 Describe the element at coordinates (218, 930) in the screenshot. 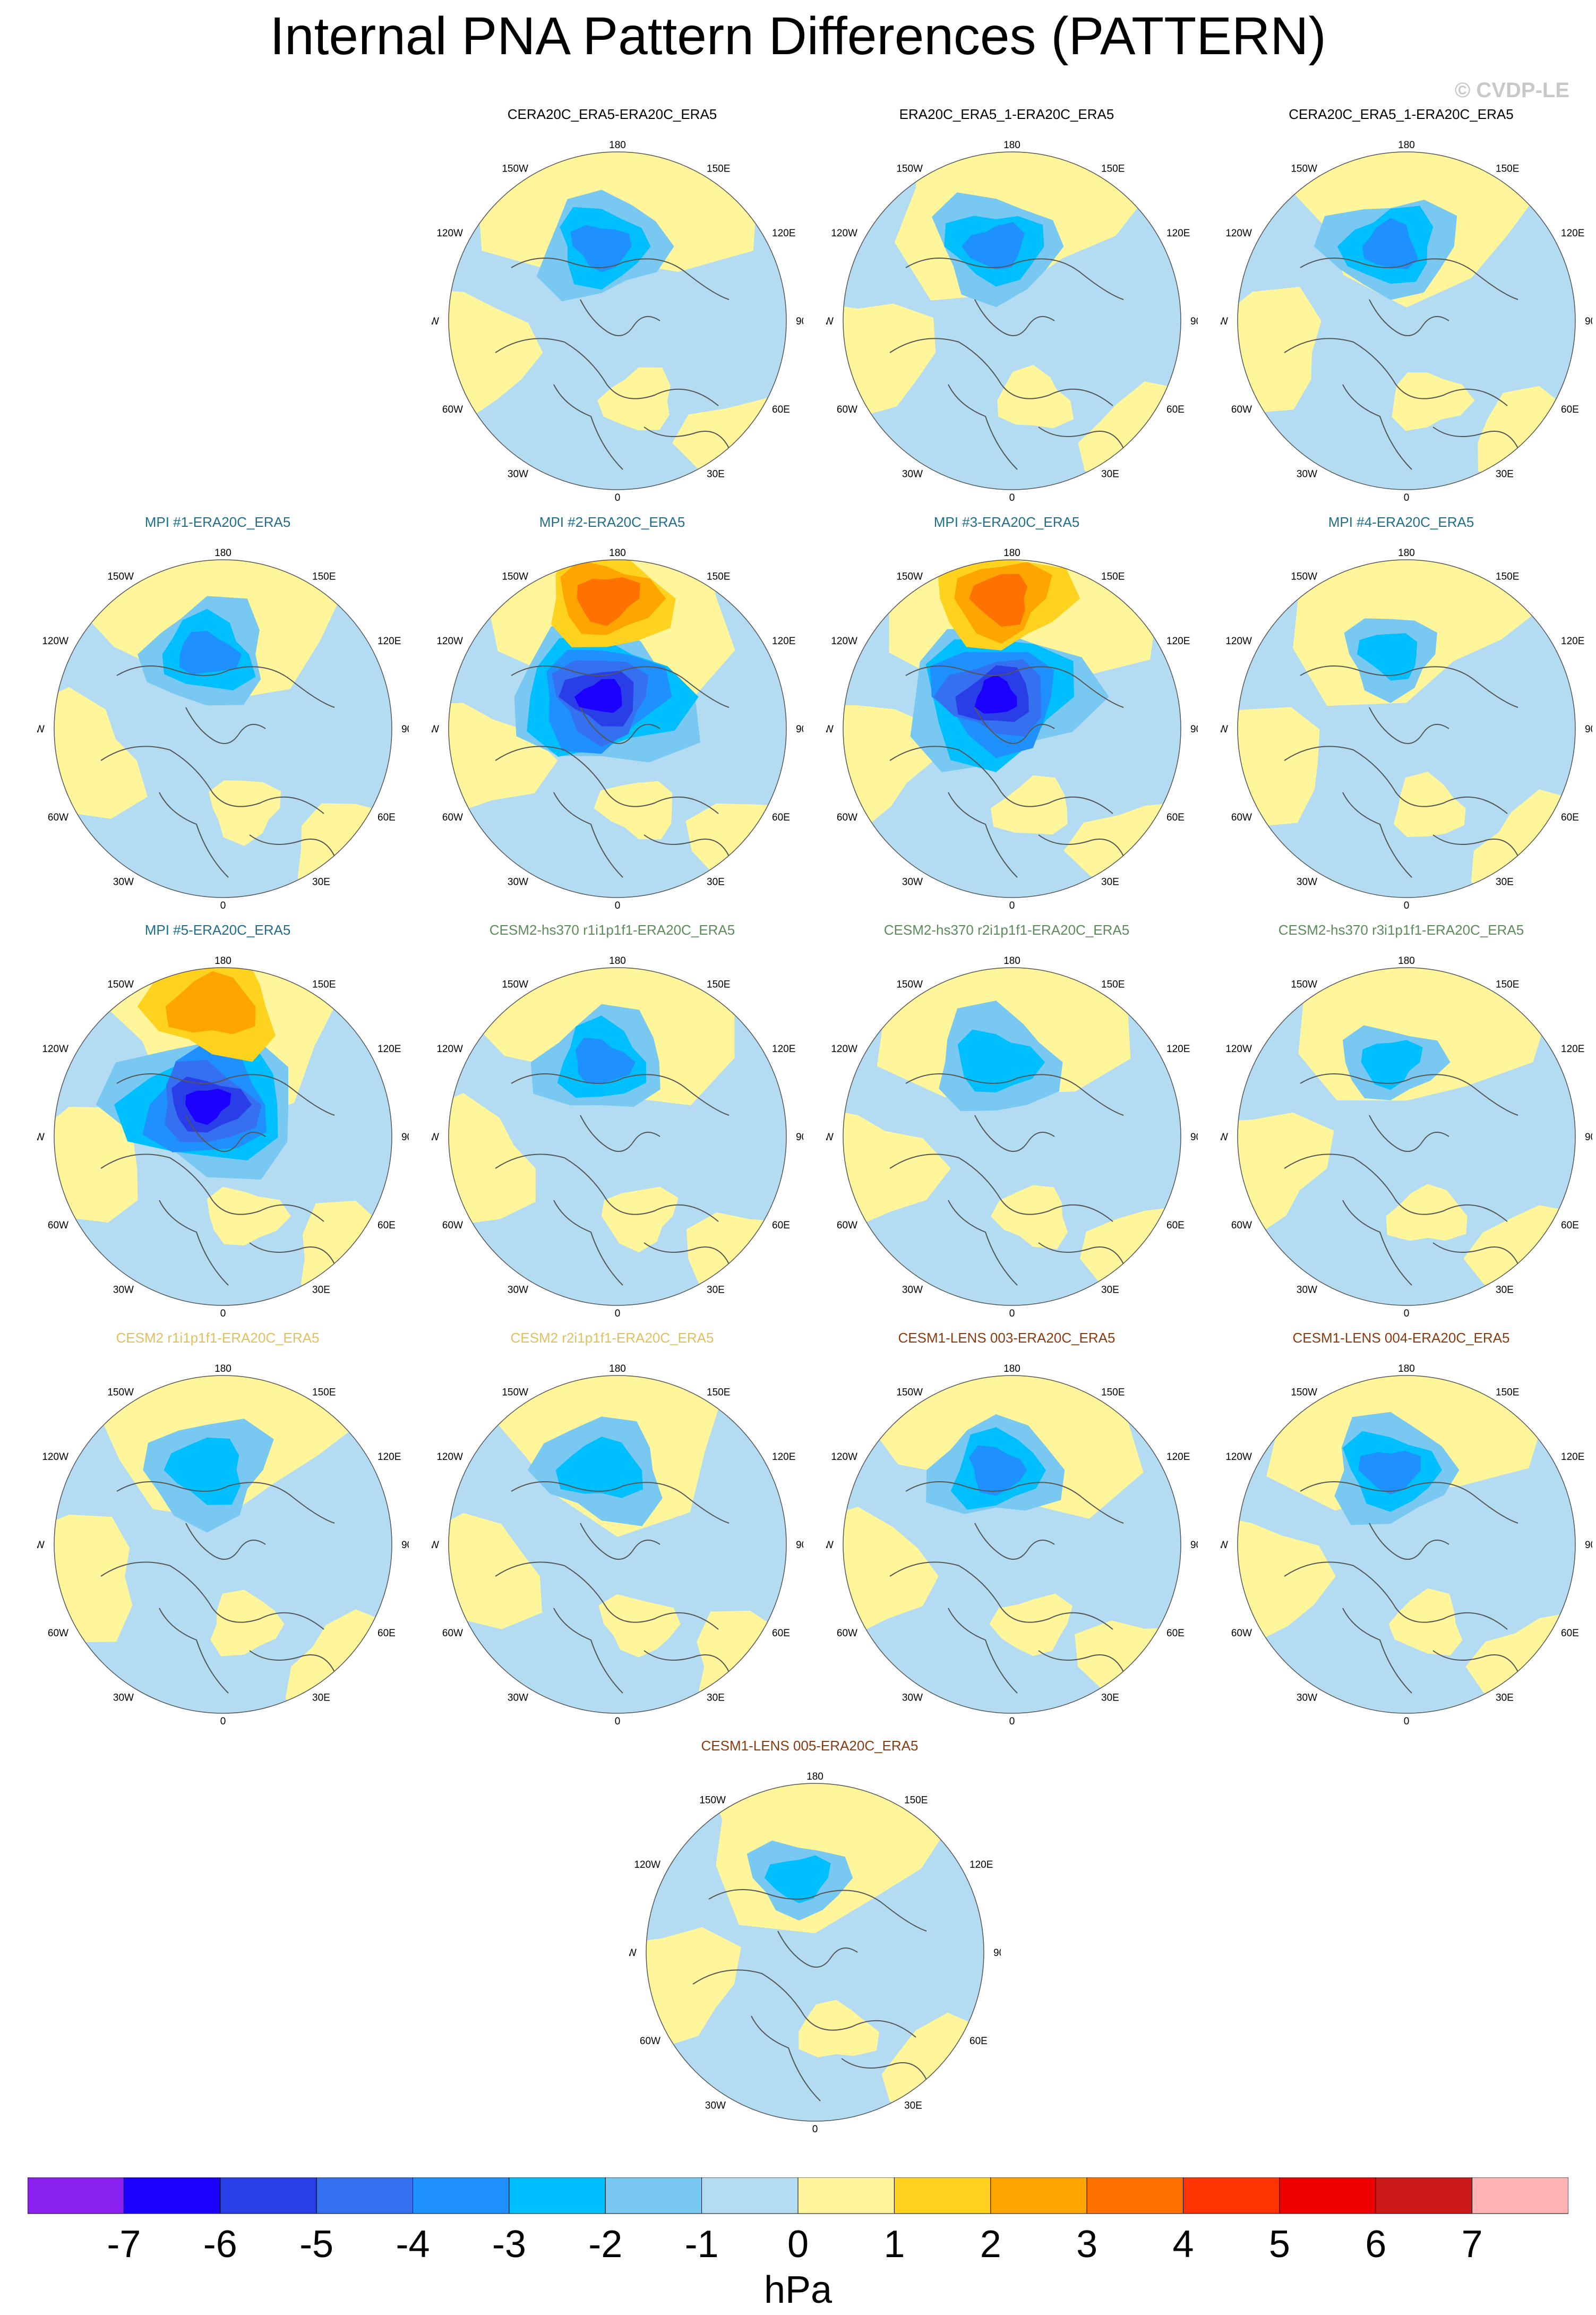

I see `panel-title: MPI #5-ERA20C_ERA5` at that location.